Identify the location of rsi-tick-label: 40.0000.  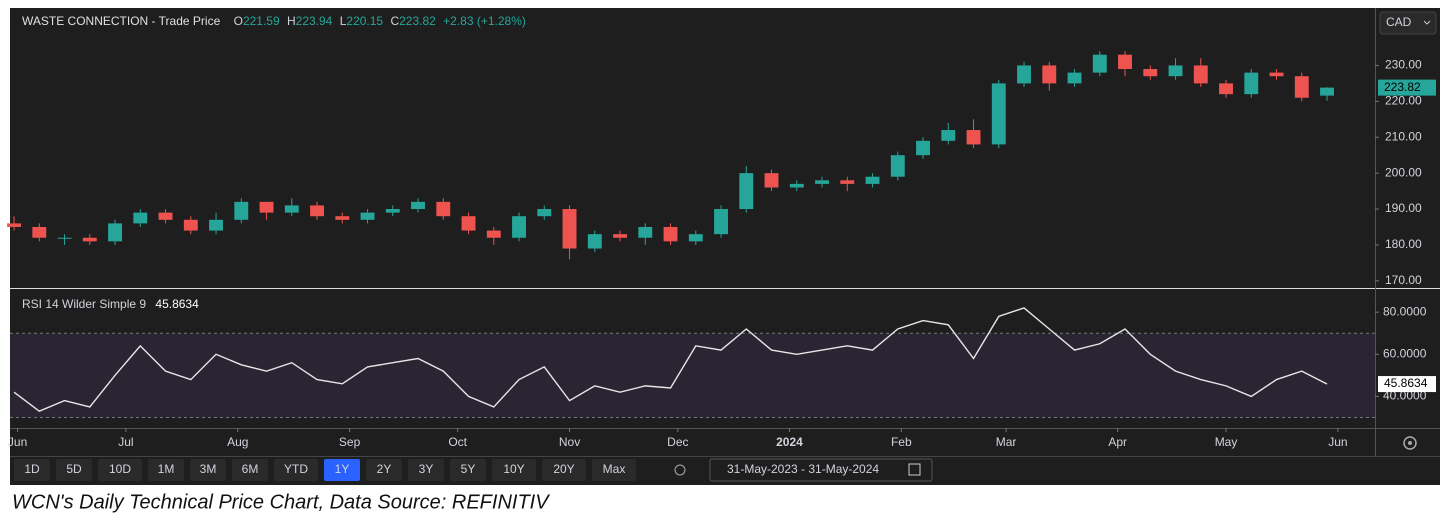
(1405, 396).